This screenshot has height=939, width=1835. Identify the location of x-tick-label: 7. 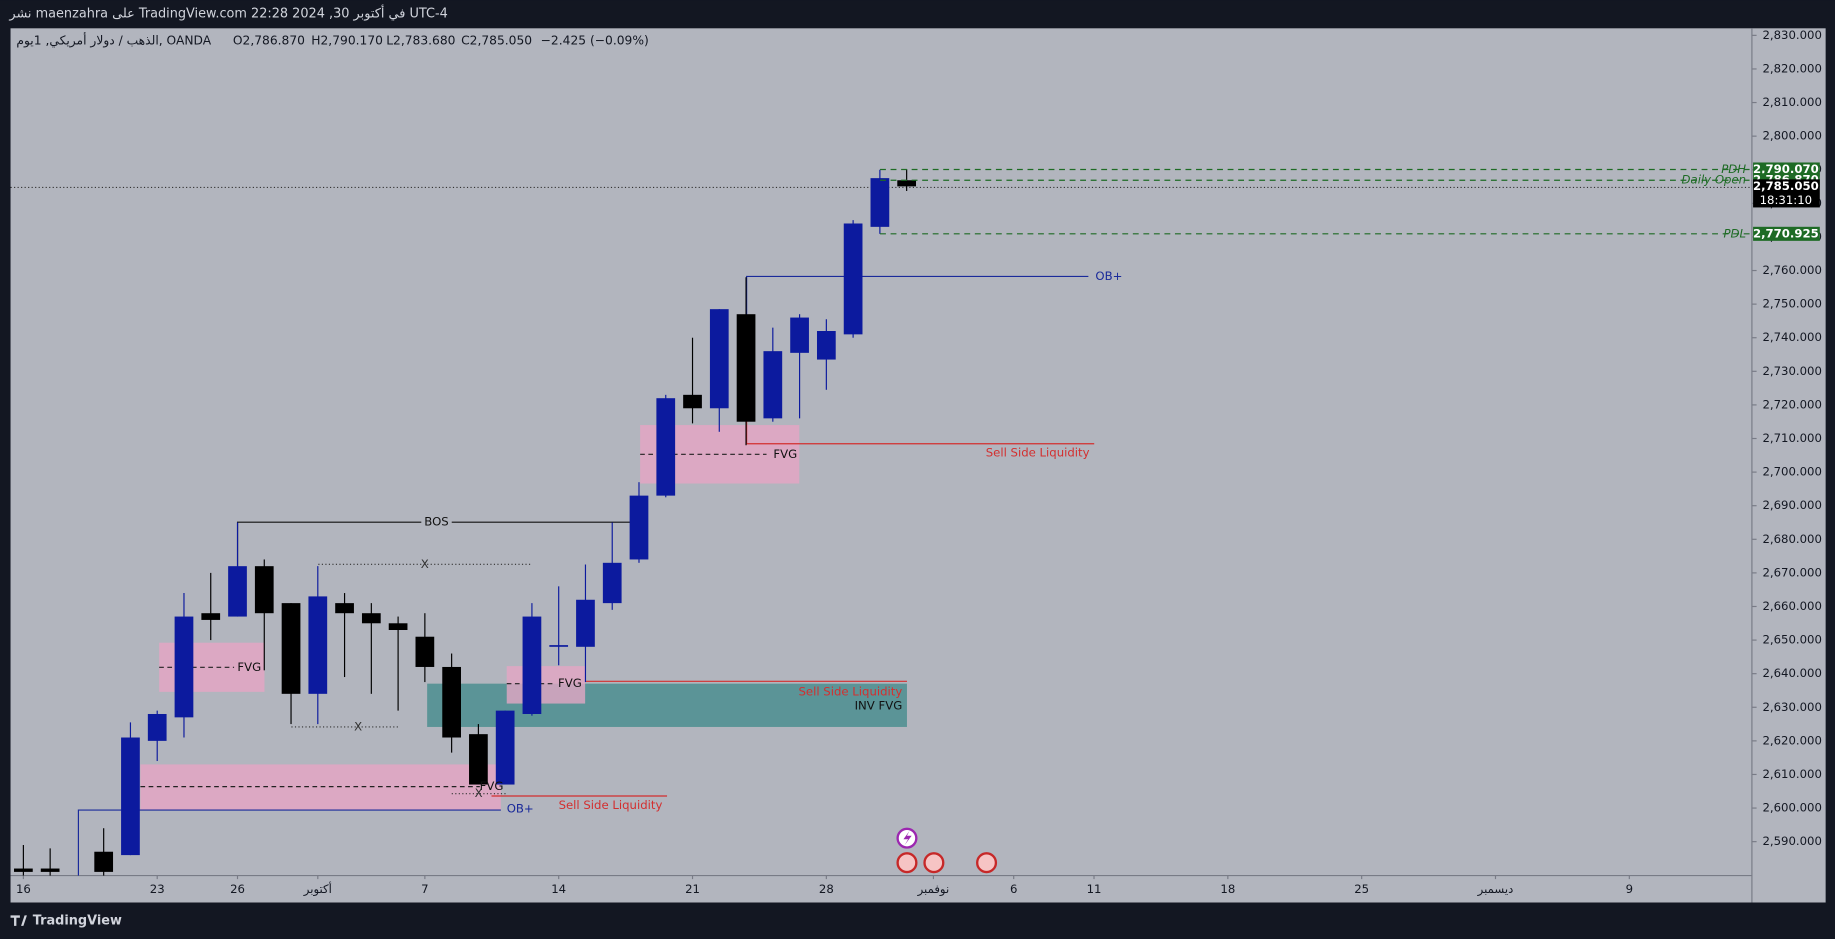
(424, 889).